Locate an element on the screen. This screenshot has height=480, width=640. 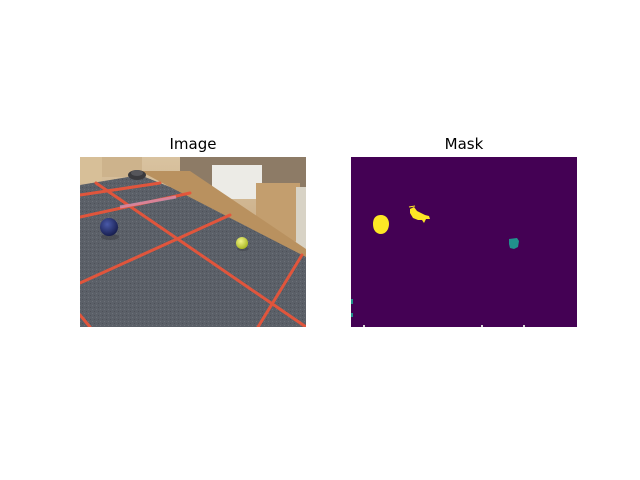
mask-background is located at coordinates (464, 242).